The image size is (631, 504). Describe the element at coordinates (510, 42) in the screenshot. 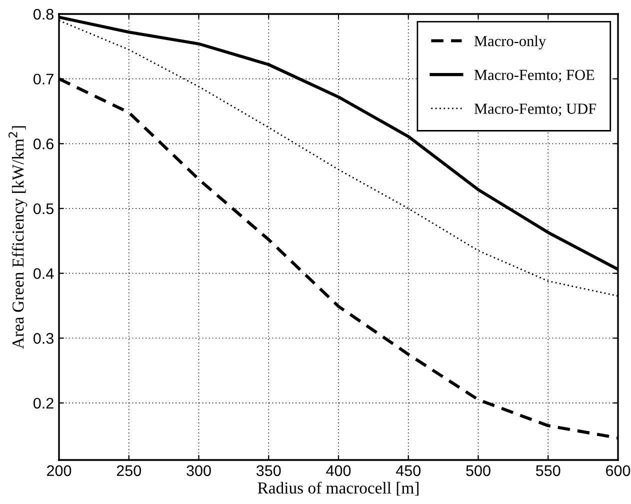

I see `legend-label: Macro-only` at that location.